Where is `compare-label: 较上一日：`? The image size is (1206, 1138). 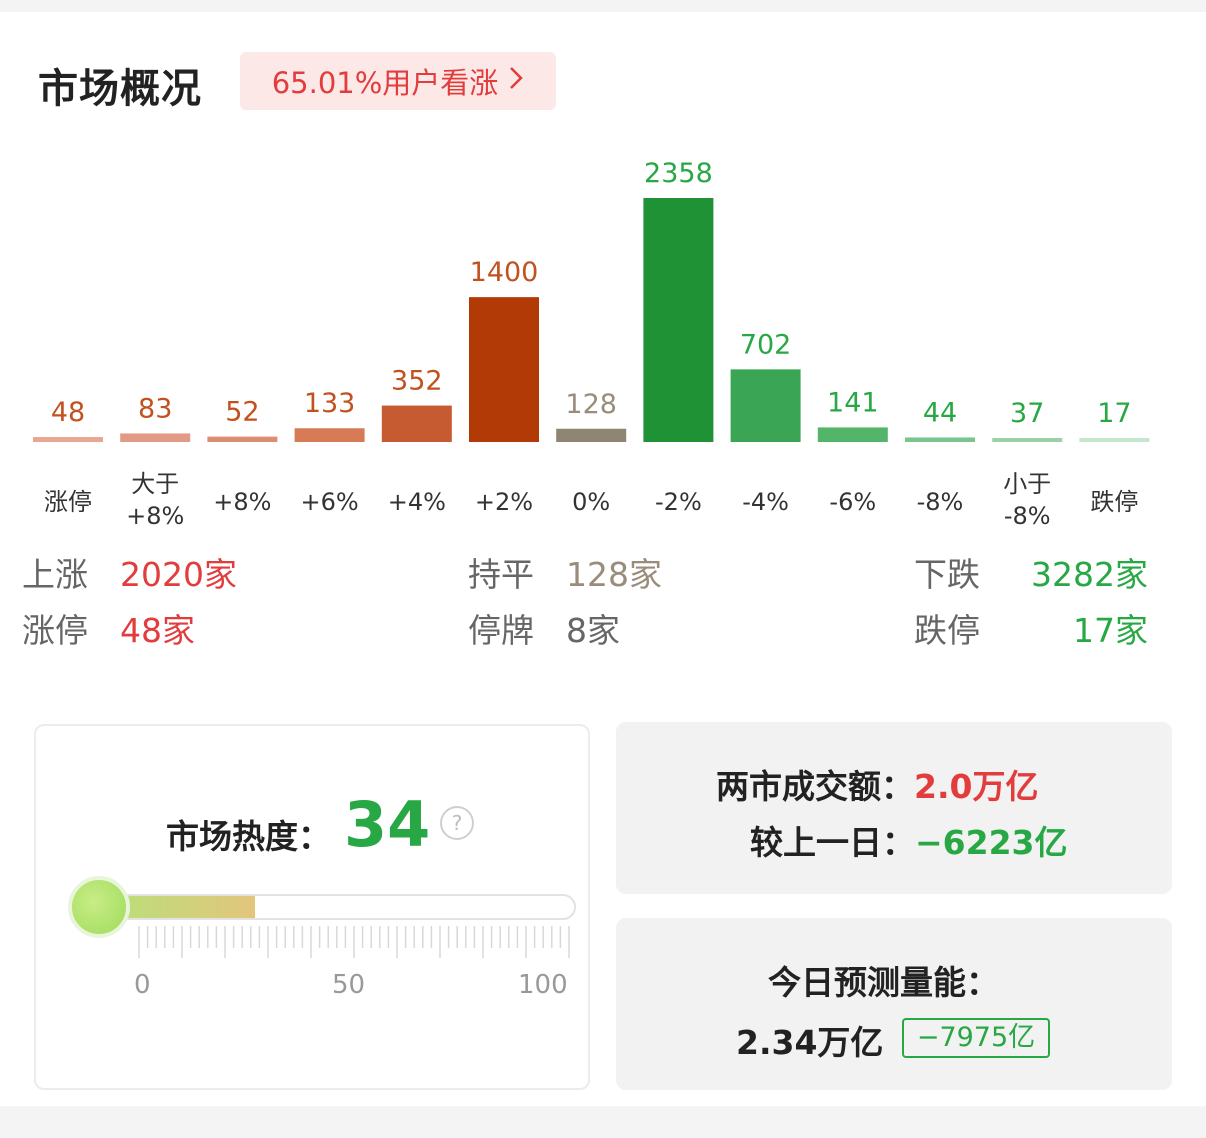
compare-label: 较上一日： is located at coordinates (832, 842).